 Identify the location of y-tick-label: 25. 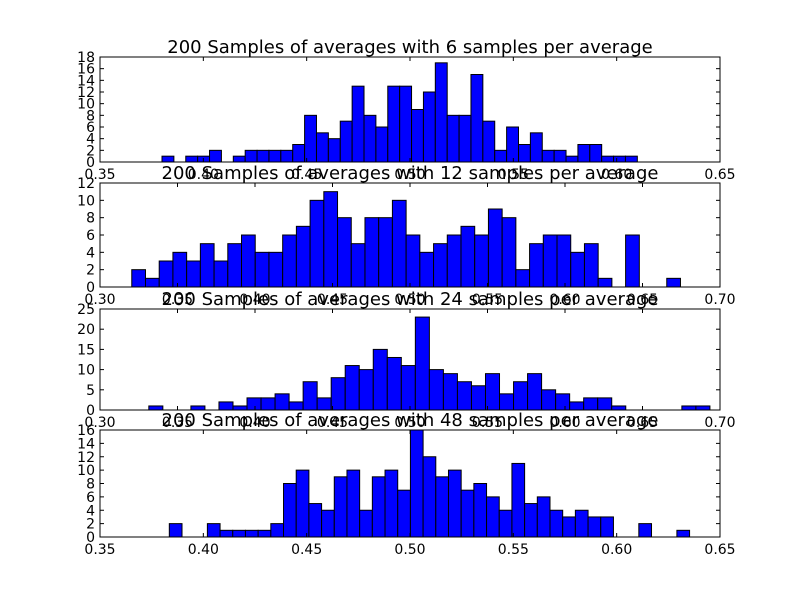
(86, 310).